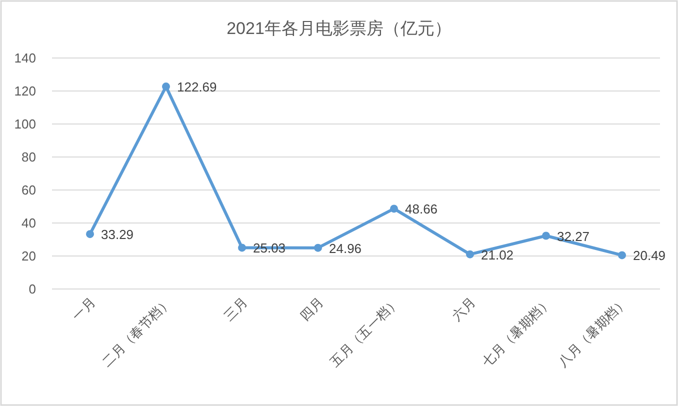 This screenshot has width=678, height=406. Describe the element at coordinates (269, 248) in the screenshot. I see `data-label: 25.03` at that location.